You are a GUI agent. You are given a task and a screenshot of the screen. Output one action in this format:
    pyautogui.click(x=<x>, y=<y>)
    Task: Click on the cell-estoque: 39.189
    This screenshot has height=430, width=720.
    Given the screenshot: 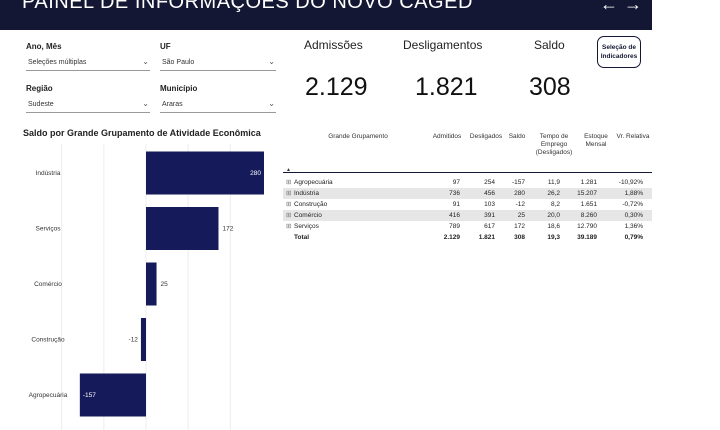 What is the action you would take?
    pyautogui.click(x=587, y=237)
    